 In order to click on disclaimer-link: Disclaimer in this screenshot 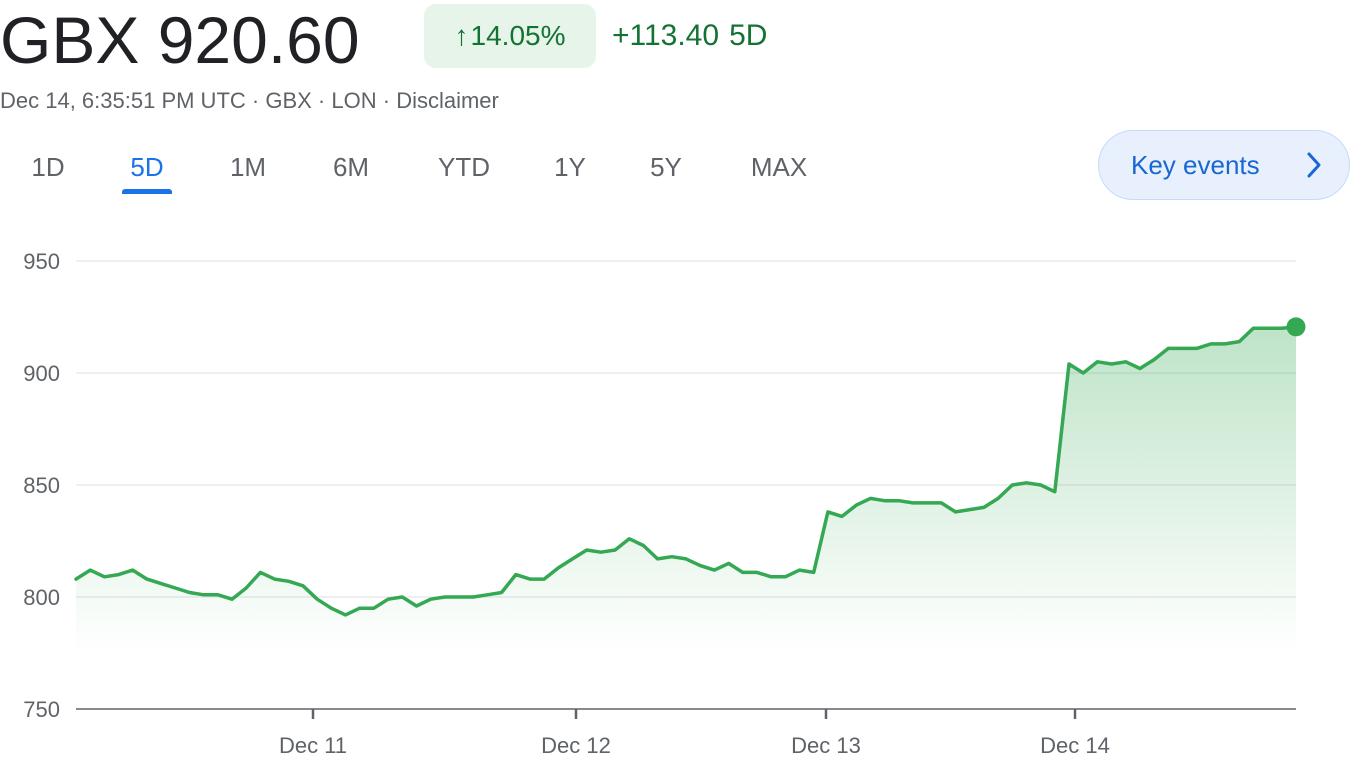, I will do `click(447, 100)`.